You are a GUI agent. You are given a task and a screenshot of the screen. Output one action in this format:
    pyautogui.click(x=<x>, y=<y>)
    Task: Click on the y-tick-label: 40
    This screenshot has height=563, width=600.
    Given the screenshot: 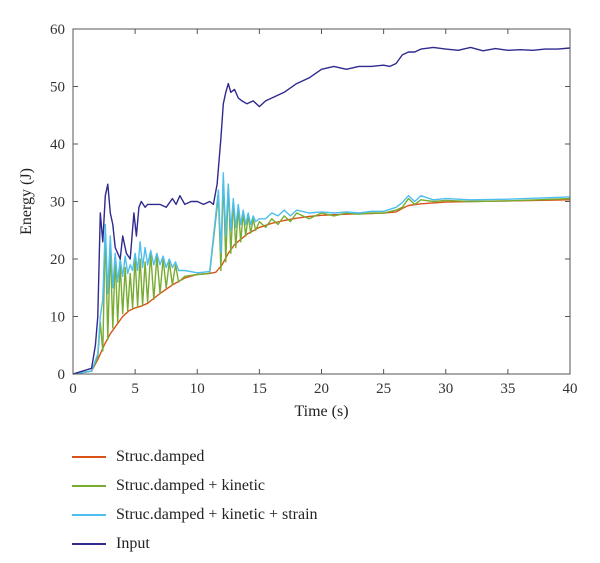 What is the action you would take?
    pyautogui.click(x=57, y=145)
    